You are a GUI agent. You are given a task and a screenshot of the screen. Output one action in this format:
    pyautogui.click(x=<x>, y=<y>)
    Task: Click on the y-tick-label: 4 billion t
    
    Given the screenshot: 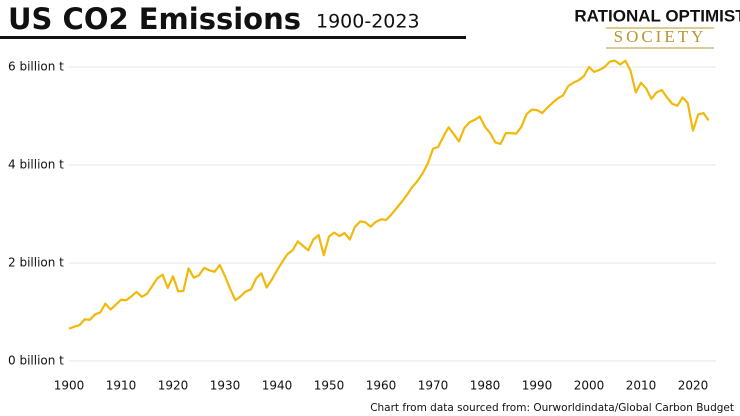 What is the action you would take?
    pyautogui.click(x=36, y=165)
    